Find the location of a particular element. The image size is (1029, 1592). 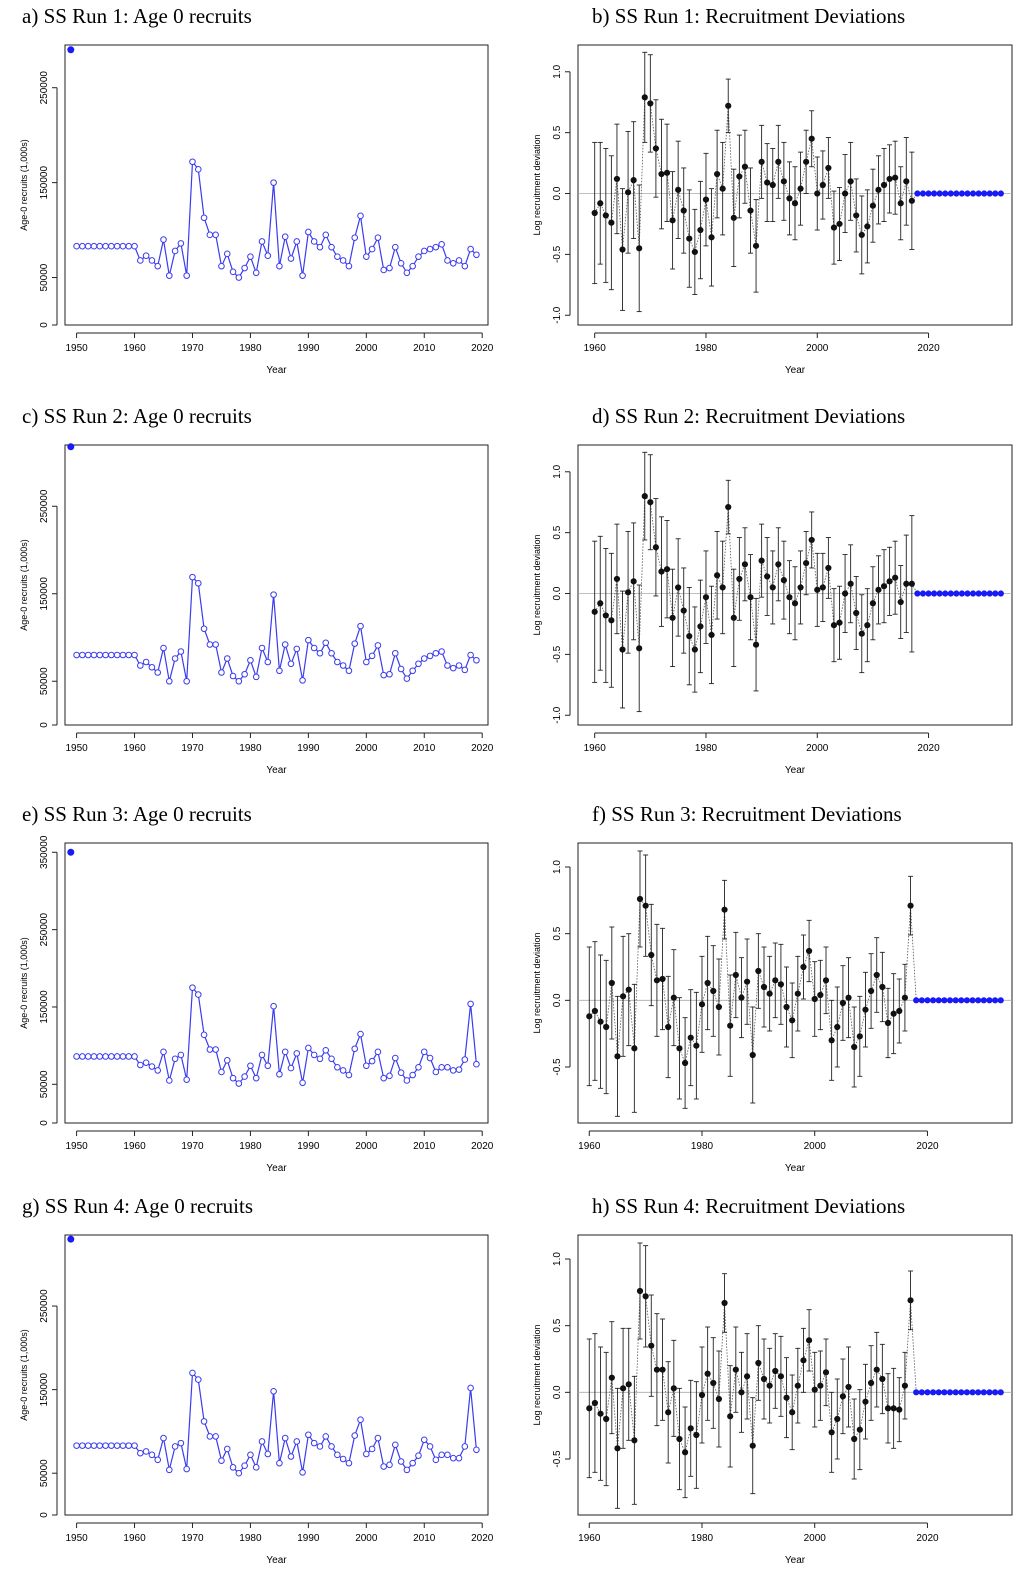

y-tick-label: 350000 is located at coordinates (44, 852).